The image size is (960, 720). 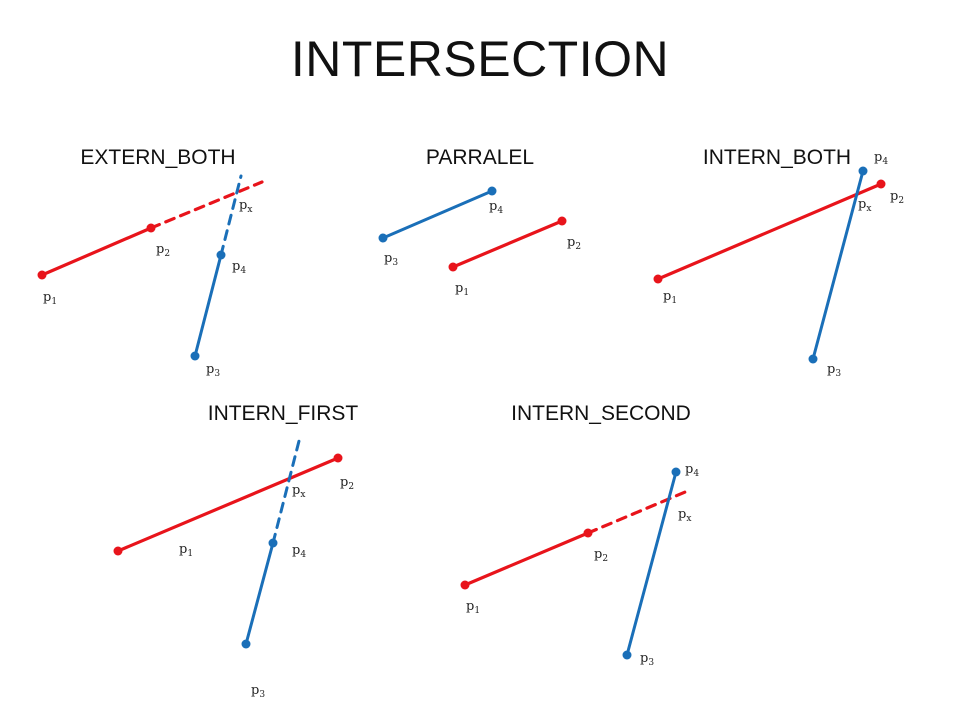 I want to click on panel-title: PARRALEL, so click(x=480, y=157).